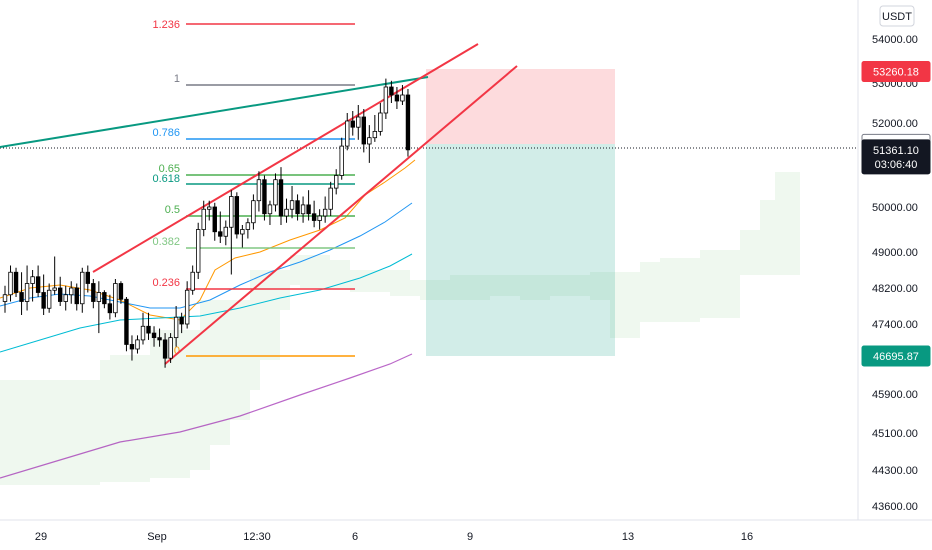  I want to click on price-tick-label: 54000.00, so click(895, 40).